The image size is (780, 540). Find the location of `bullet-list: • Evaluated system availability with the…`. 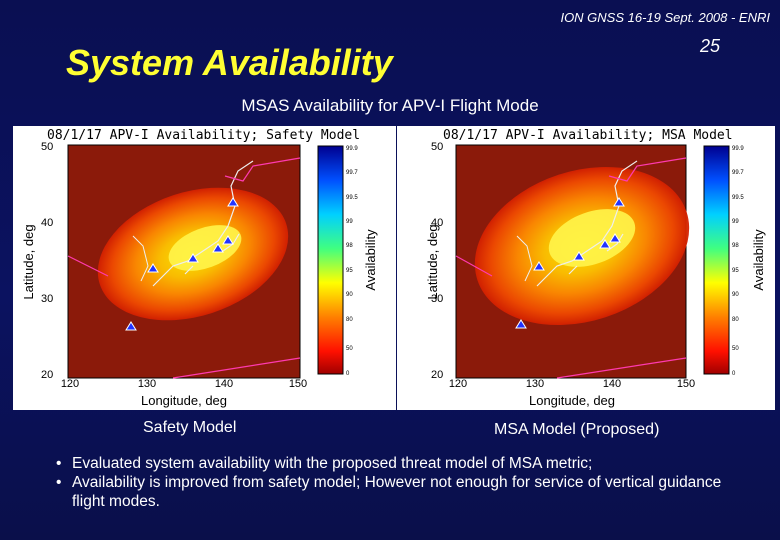

bullet-list: • Evaluated system availability with the… is located at coordinates (406, 482).